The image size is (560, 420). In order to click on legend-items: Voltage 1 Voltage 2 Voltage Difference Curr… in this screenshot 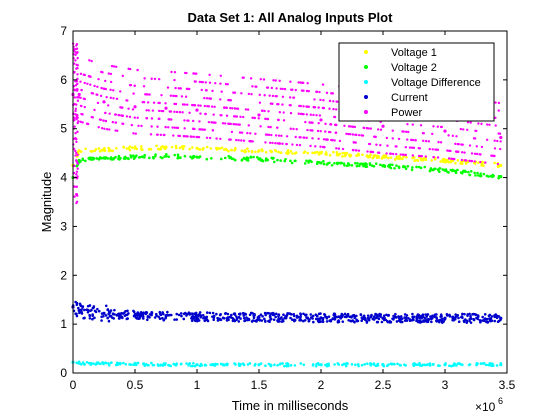, I will do `click(422, 83)`.